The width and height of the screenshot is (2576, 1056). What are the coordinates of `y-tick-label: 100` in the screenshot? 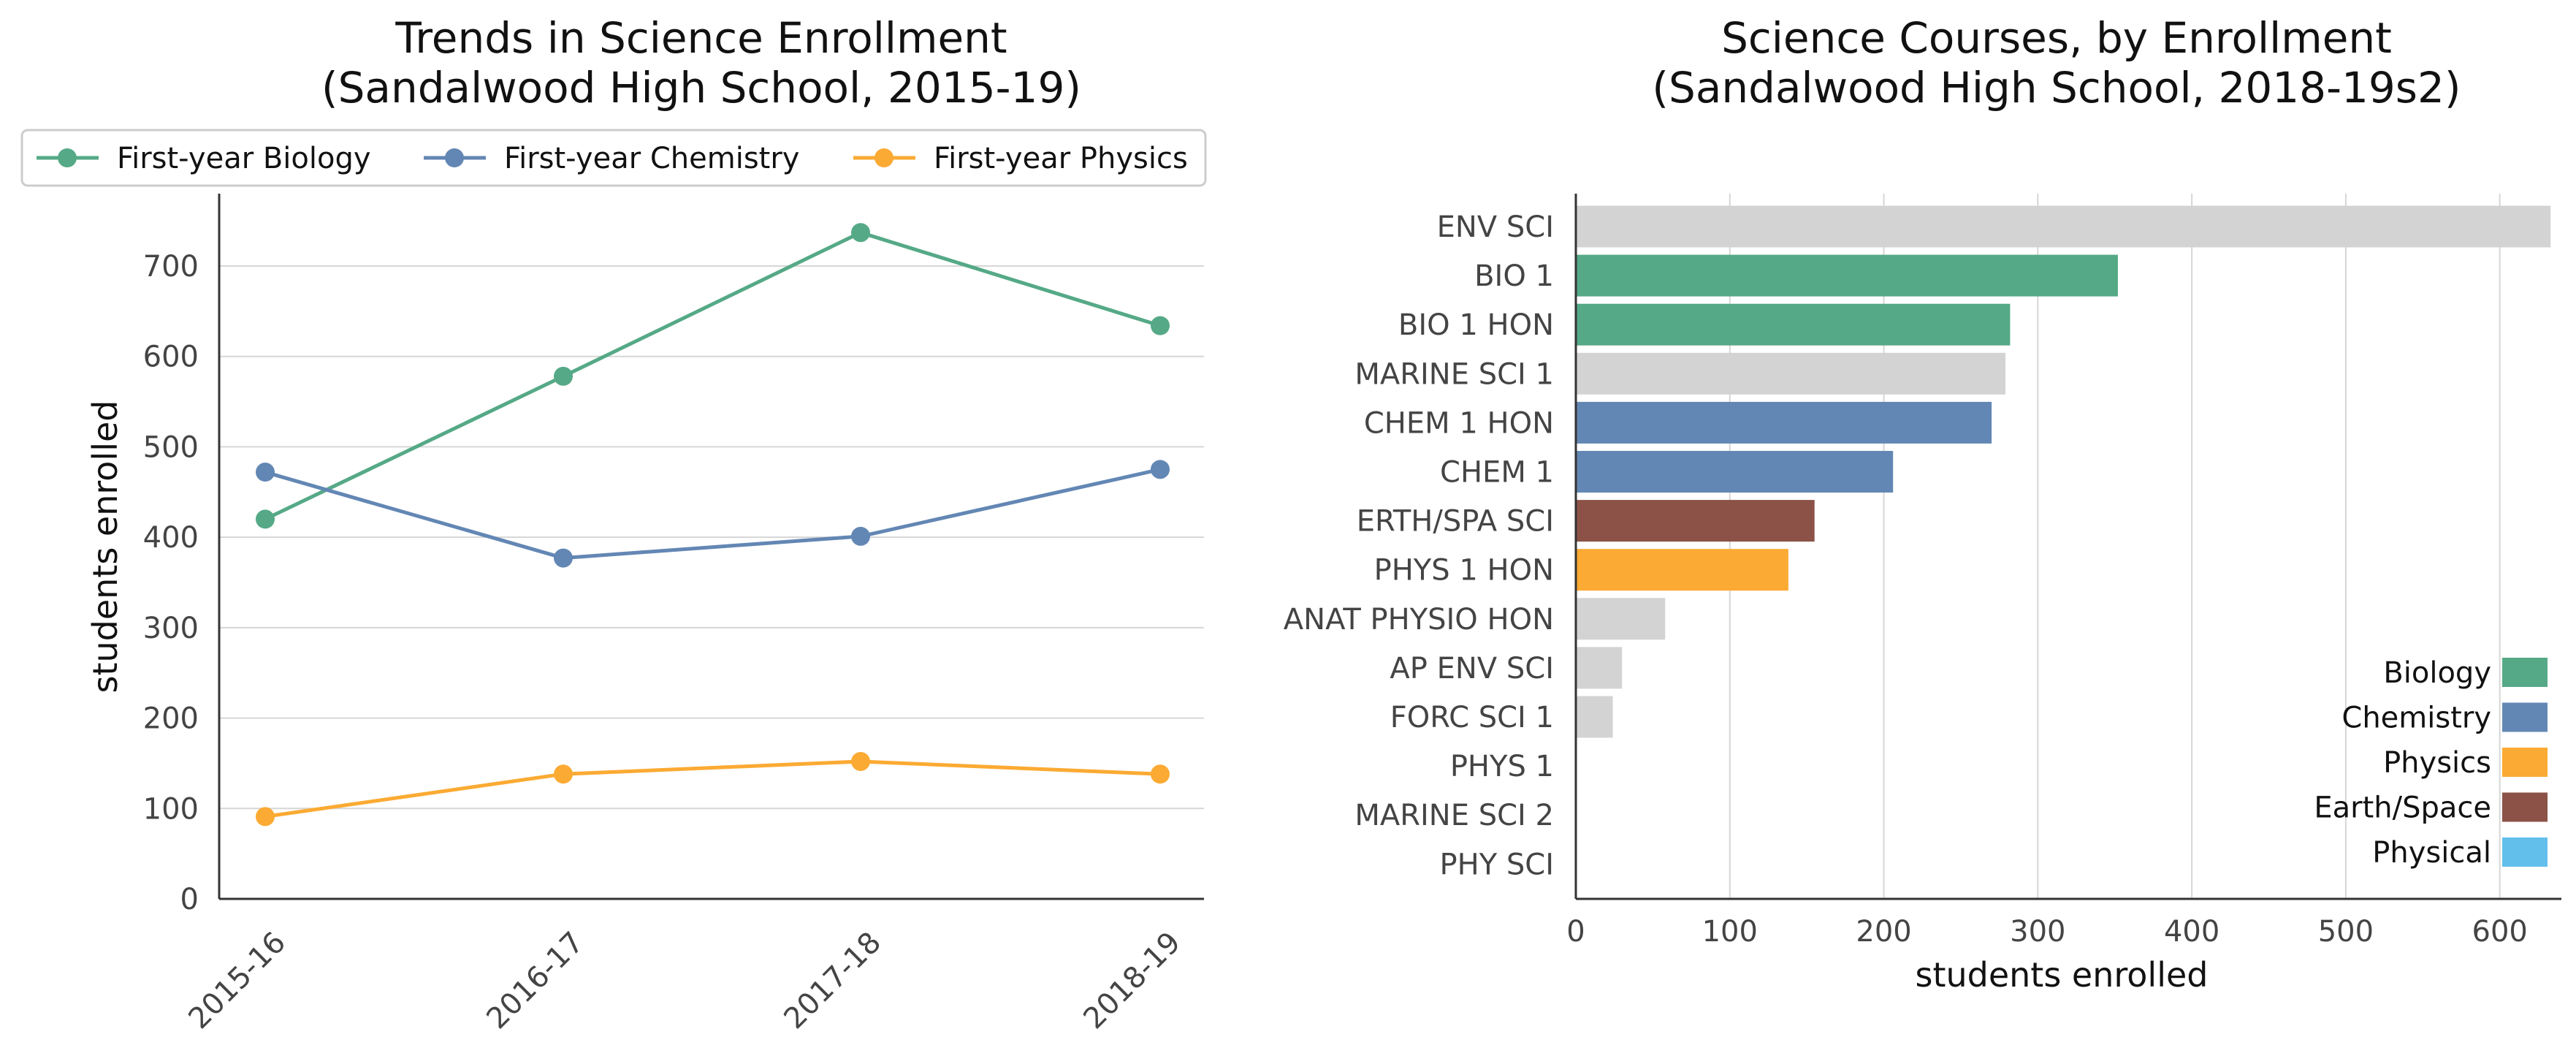 It's located at (171, 809).